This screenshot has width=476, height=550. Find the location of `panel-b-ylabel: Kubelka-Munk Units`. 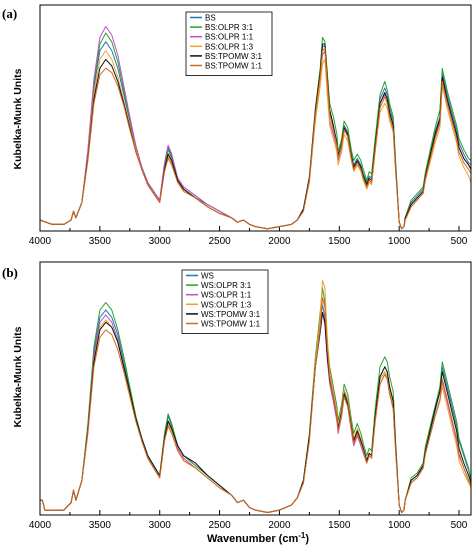

panel-b-ylabel: Kubelka-Munk Units is located at coordinates (18, 376).